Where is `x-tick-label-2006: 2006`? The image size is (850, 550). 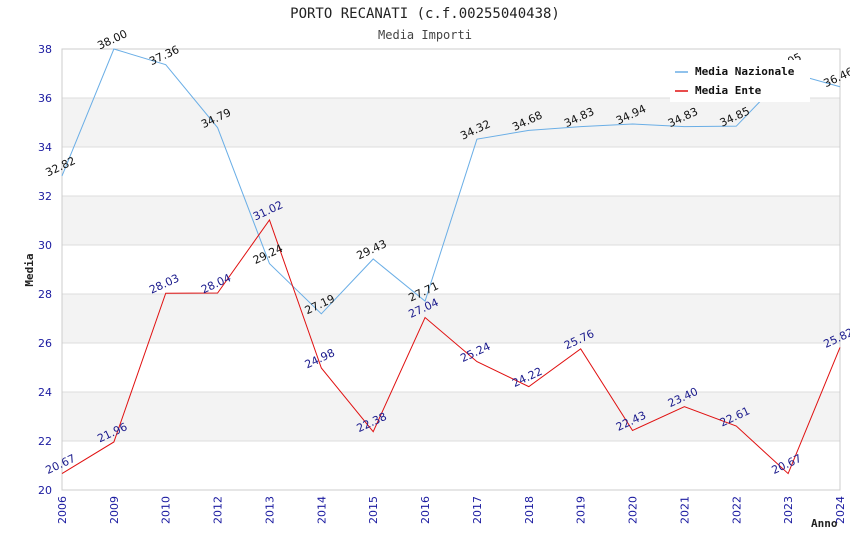
x-tick-label-2006: 2006 is located at coordinates (62, 510).